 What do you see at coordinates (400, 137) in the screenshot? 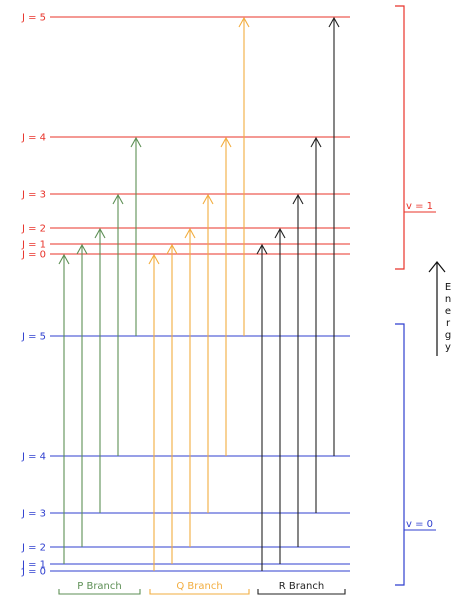
I see `upper-vibrational-bracket` at bounding box center [400, 137].